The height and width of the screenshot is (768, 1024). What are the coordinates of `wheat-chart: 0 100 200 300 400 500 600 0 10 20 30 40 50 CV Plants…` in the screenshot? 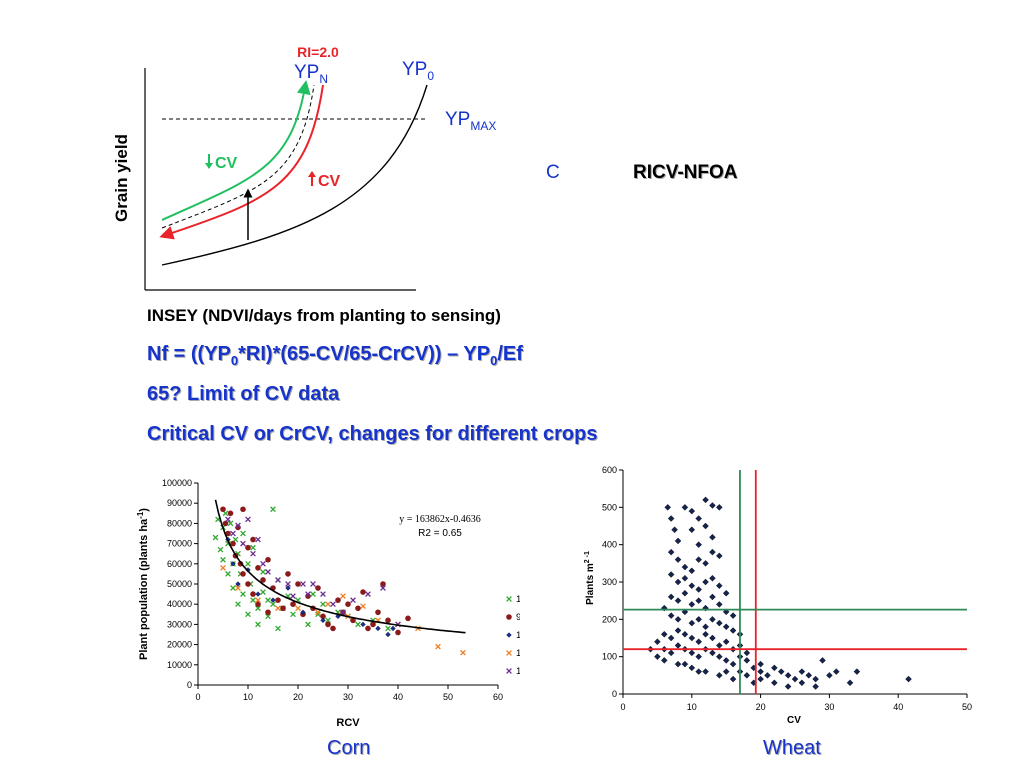 It's located at (778, 595).